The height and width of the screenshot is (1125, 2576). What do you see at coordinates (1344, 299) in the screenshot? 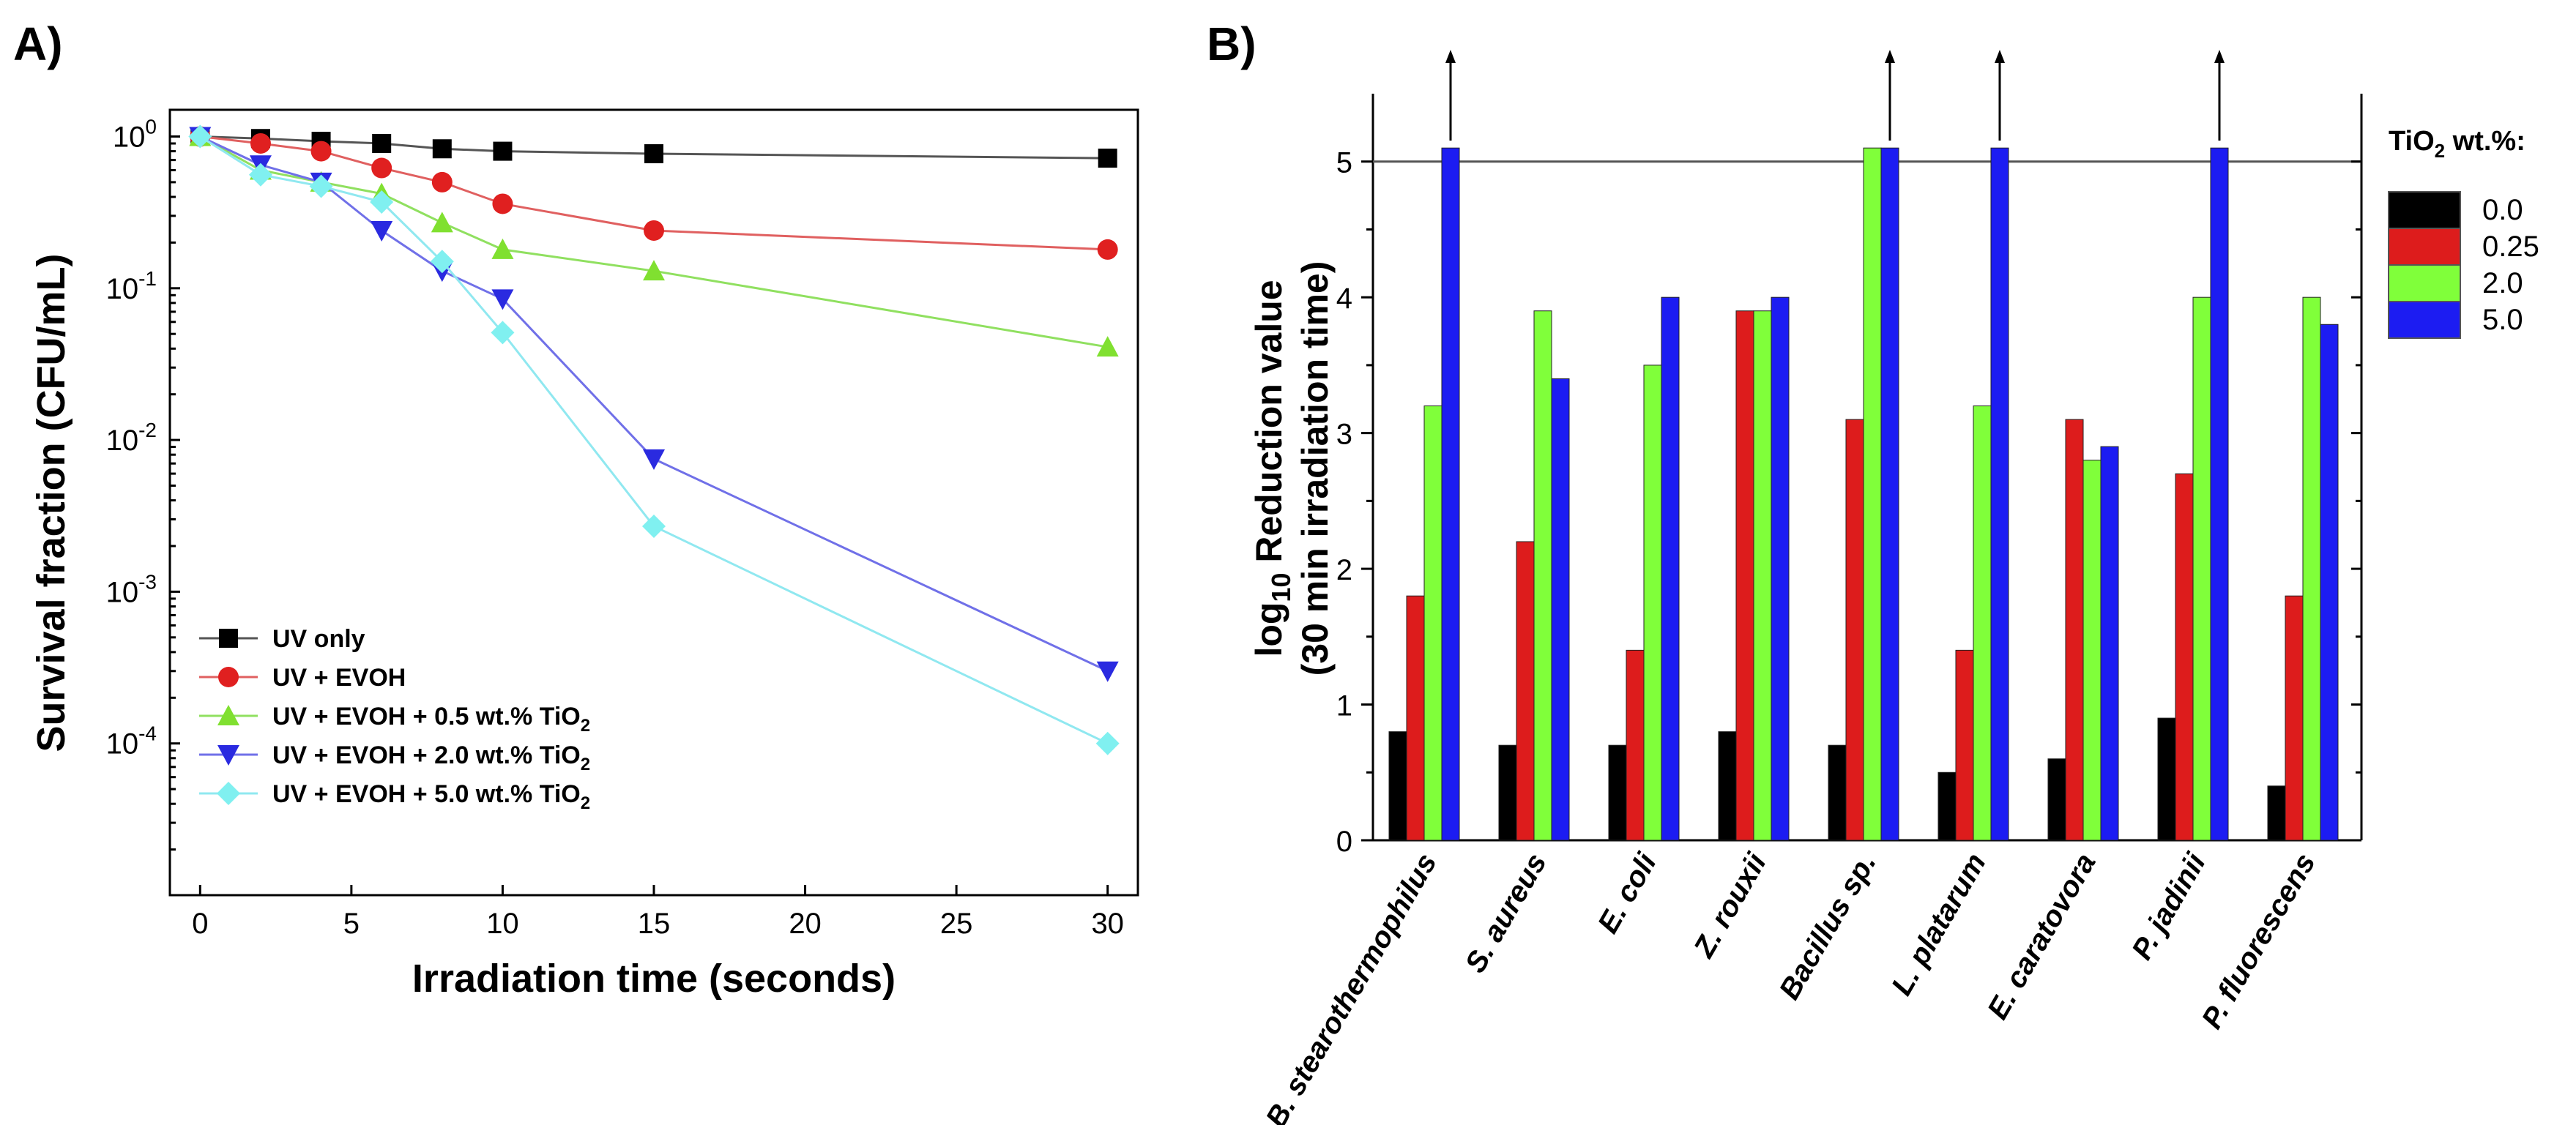
I see `y-tick-label: 4` at bounding box center [1344, 299].